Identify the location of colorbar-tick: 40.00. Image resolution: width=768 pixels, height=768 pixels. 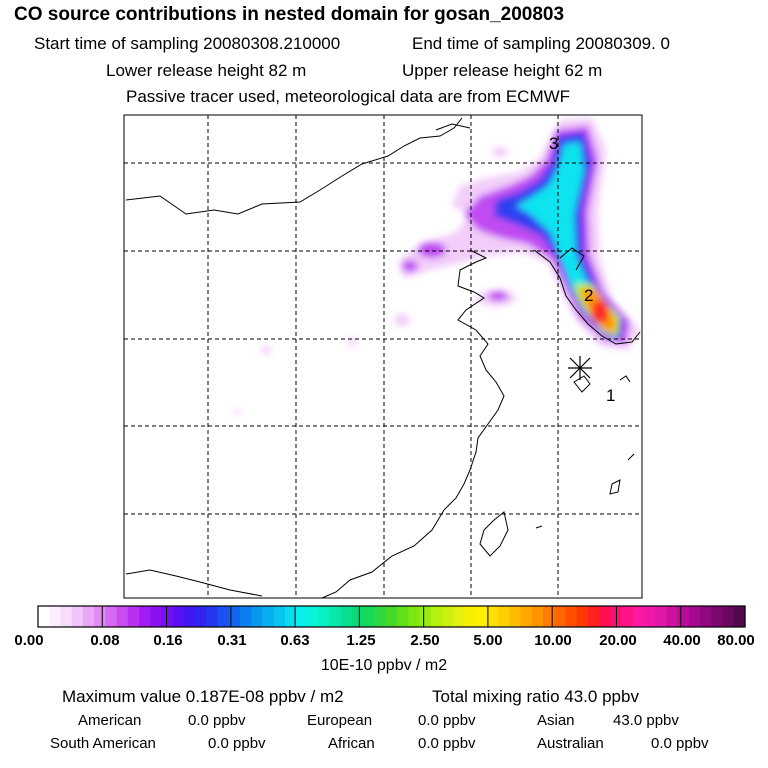
(682, 640).